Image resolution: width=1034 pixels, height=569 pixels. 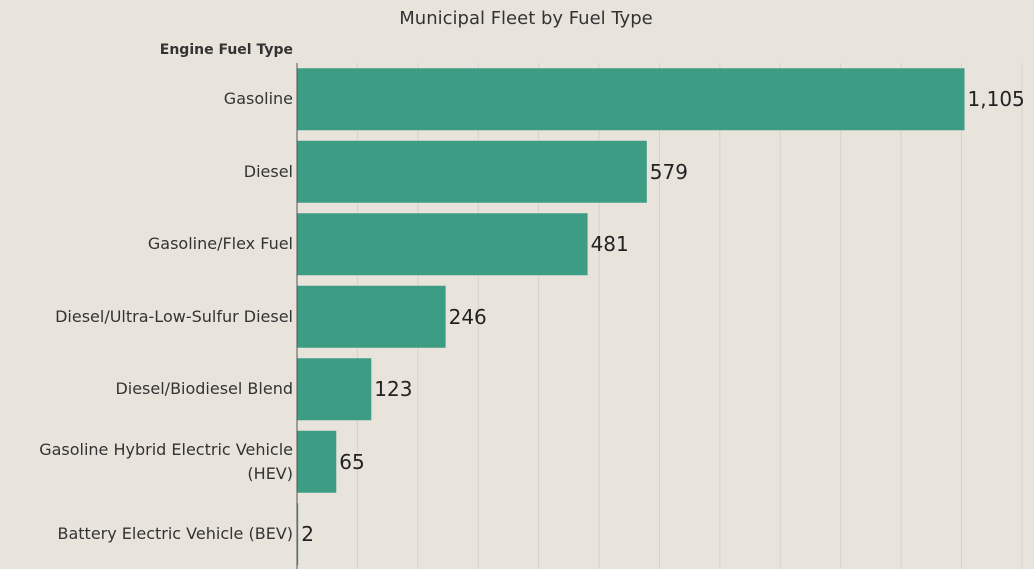 What do you see at coordinates (226, 50) in the screenshot?
I see `y-axis-title: Engine Fuel Type` at bounding box center [226, 50].